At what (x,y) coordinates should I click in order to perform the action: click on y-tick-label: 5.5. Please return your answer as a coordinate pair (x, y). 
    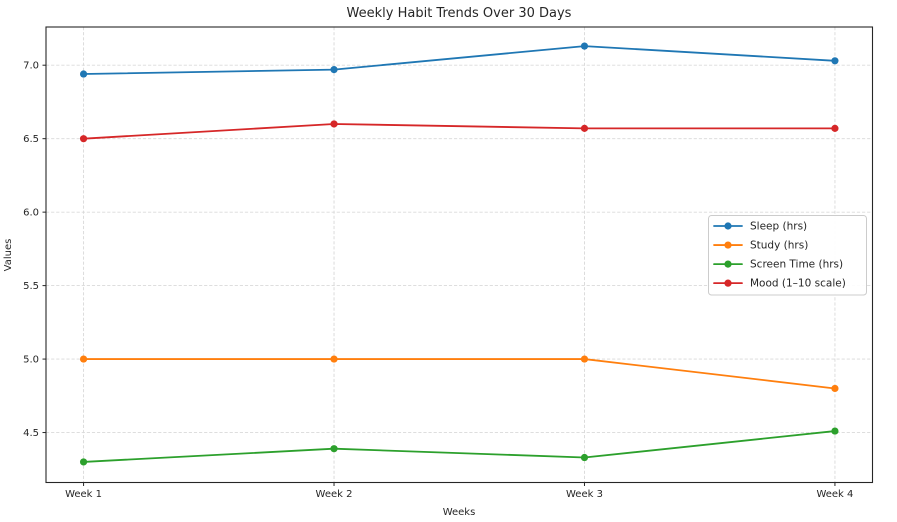
    Looking at the image, I should click on (31, 286).